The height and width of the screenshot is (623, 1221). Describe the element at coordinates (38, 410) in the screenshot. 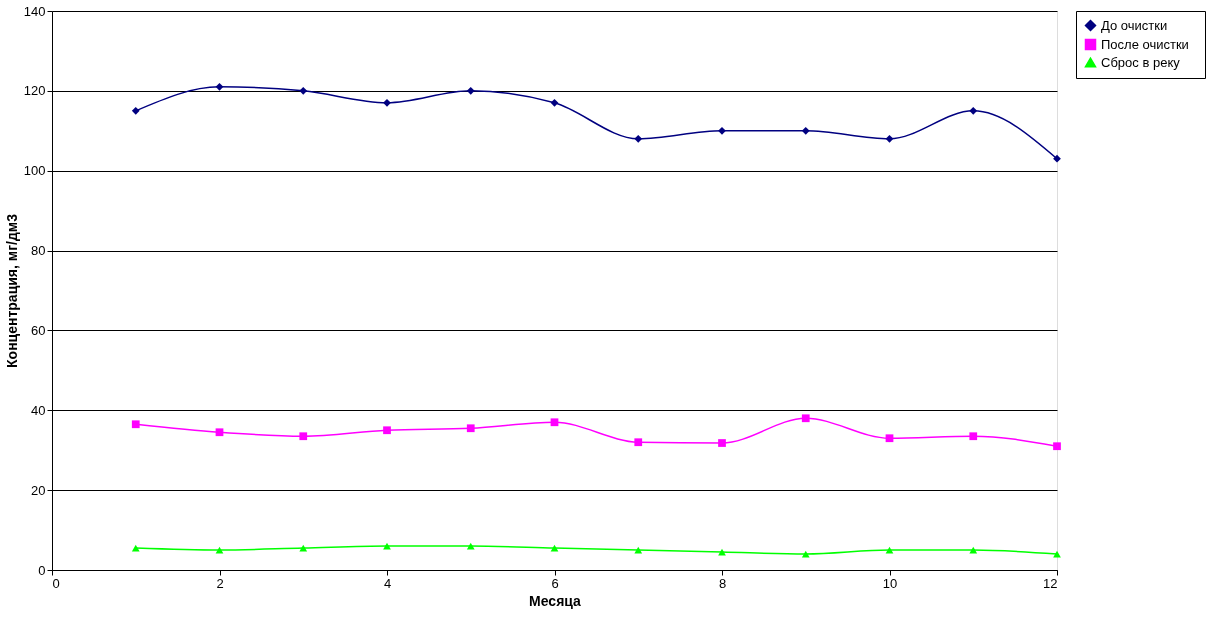

I see `y-tick-label: 40` at that location.